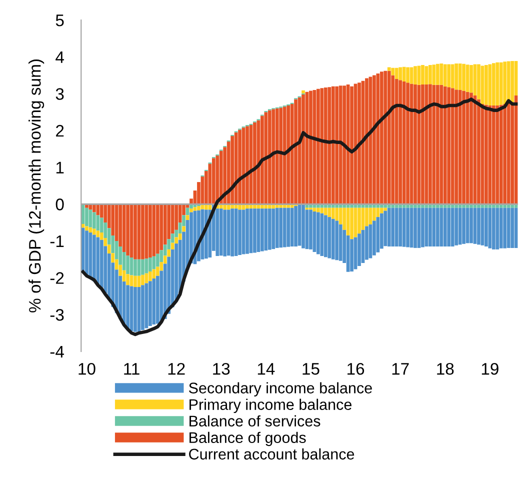  Describe the element at coordinates (221, 368) in the screenshot. I see `x-tick-label: 13` at that location.